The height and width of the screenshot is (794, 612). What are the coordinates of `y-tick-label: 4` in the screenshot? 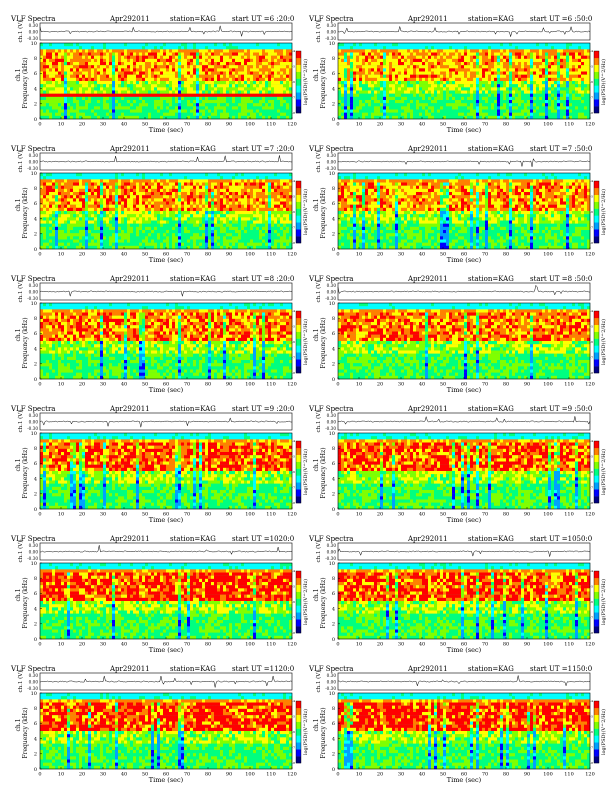 It's located at (35, 219).